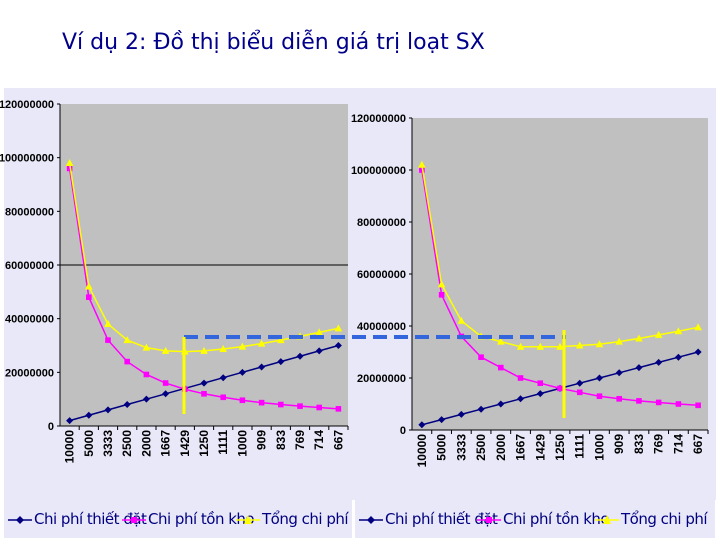 The height and width of the screenshot is (540, 720). What do you see at coordinates (619, 444) in the screenshot?
I see `x-tick-label: 909` at bounding box center [619, 444].